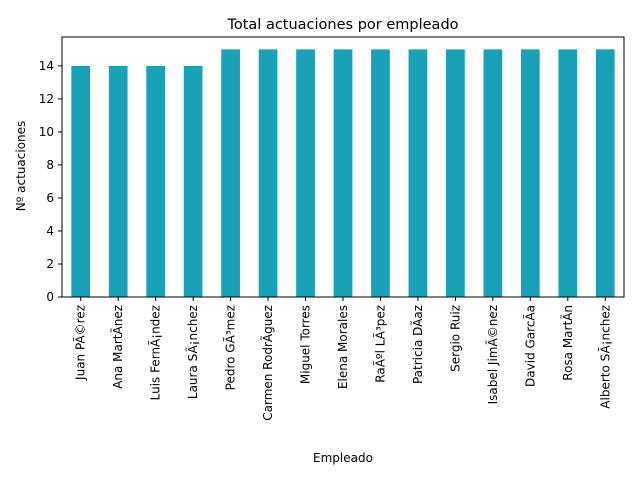 This screenshot has width=640, height=480. I want to click on y-tick-label: 6, so click(50, 198).